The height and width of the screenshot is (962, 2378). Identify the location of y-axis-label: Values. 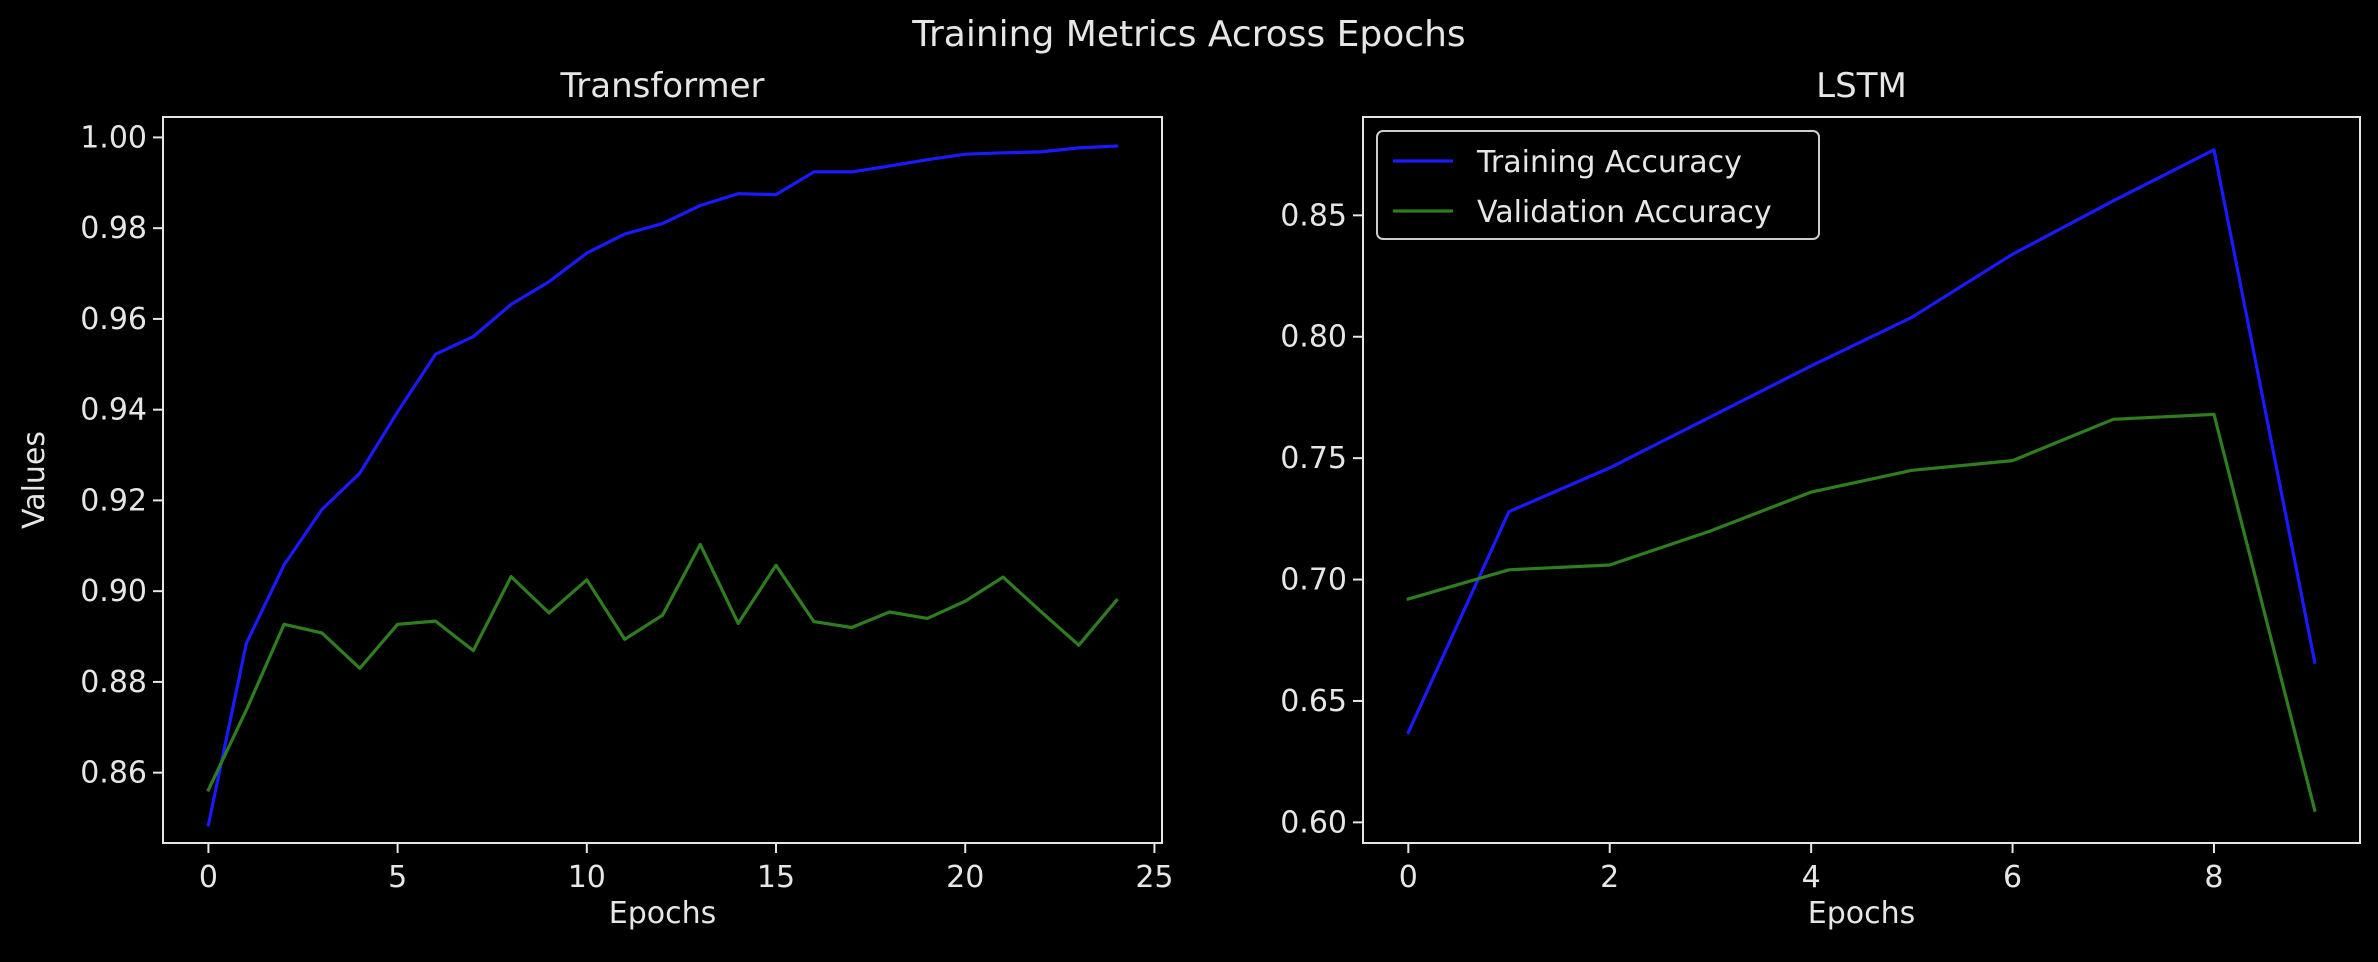
(34, 480).